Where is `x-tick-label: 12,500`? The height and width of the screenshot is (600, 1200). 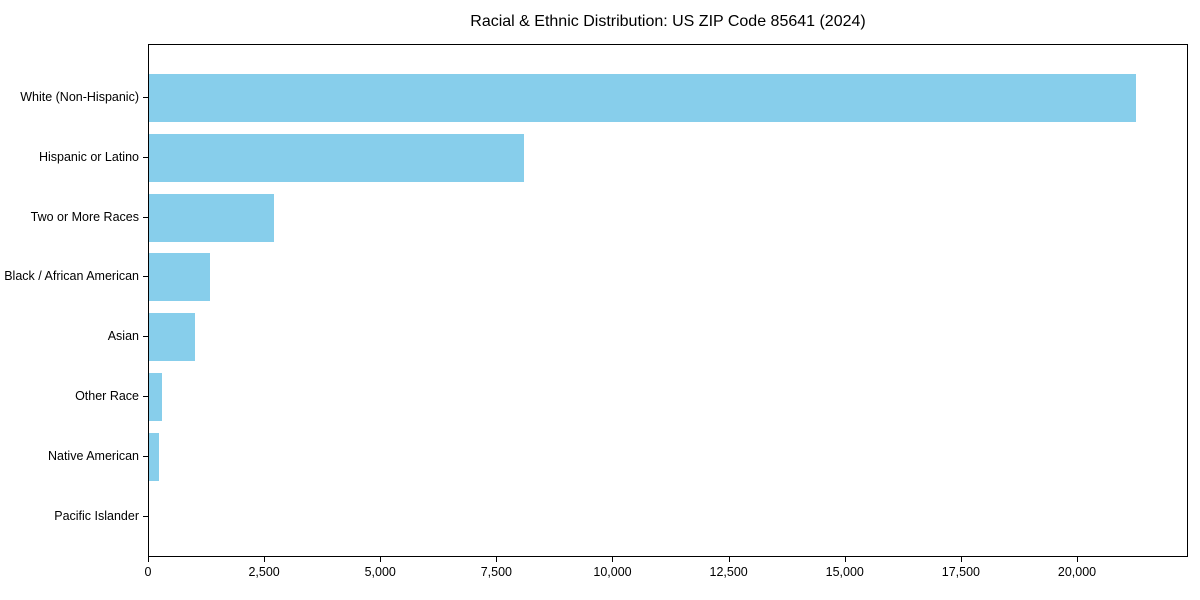
x-tick-label: 12,500 is located at coordinates (728, 572).